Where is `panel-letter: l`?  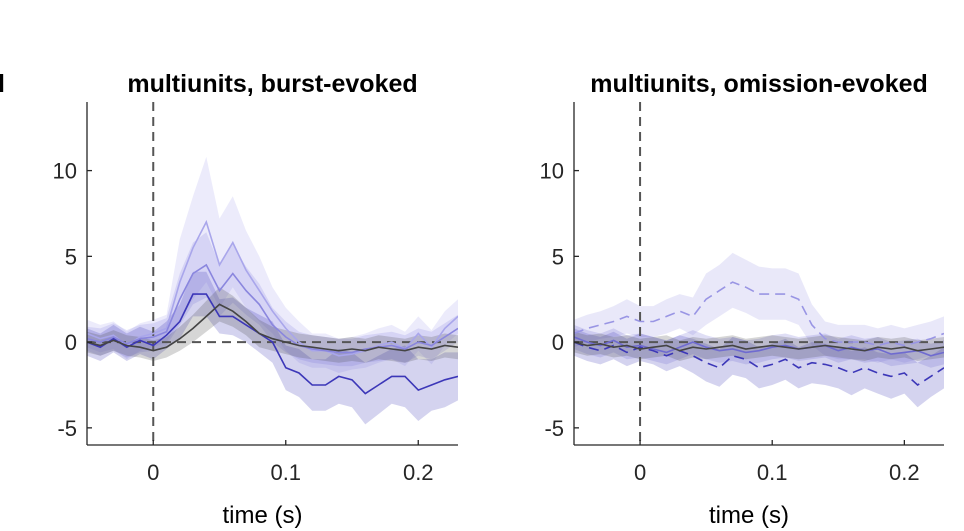
panel-letter: l is located at coordinates (2, 84).